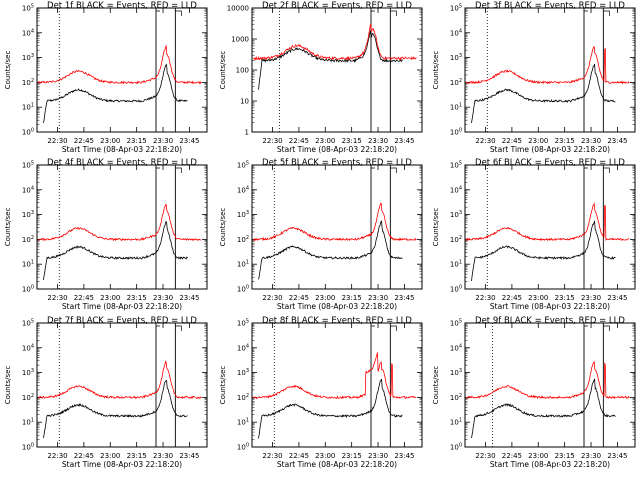 Image resolution: width=640 pixels, height=480 pixels. What do you see at coordinates (550, 321) in the screenshot?
I see `chart-title: Det 9f BLACK = Events, RED = LLD` at bounding box center [550, 321].